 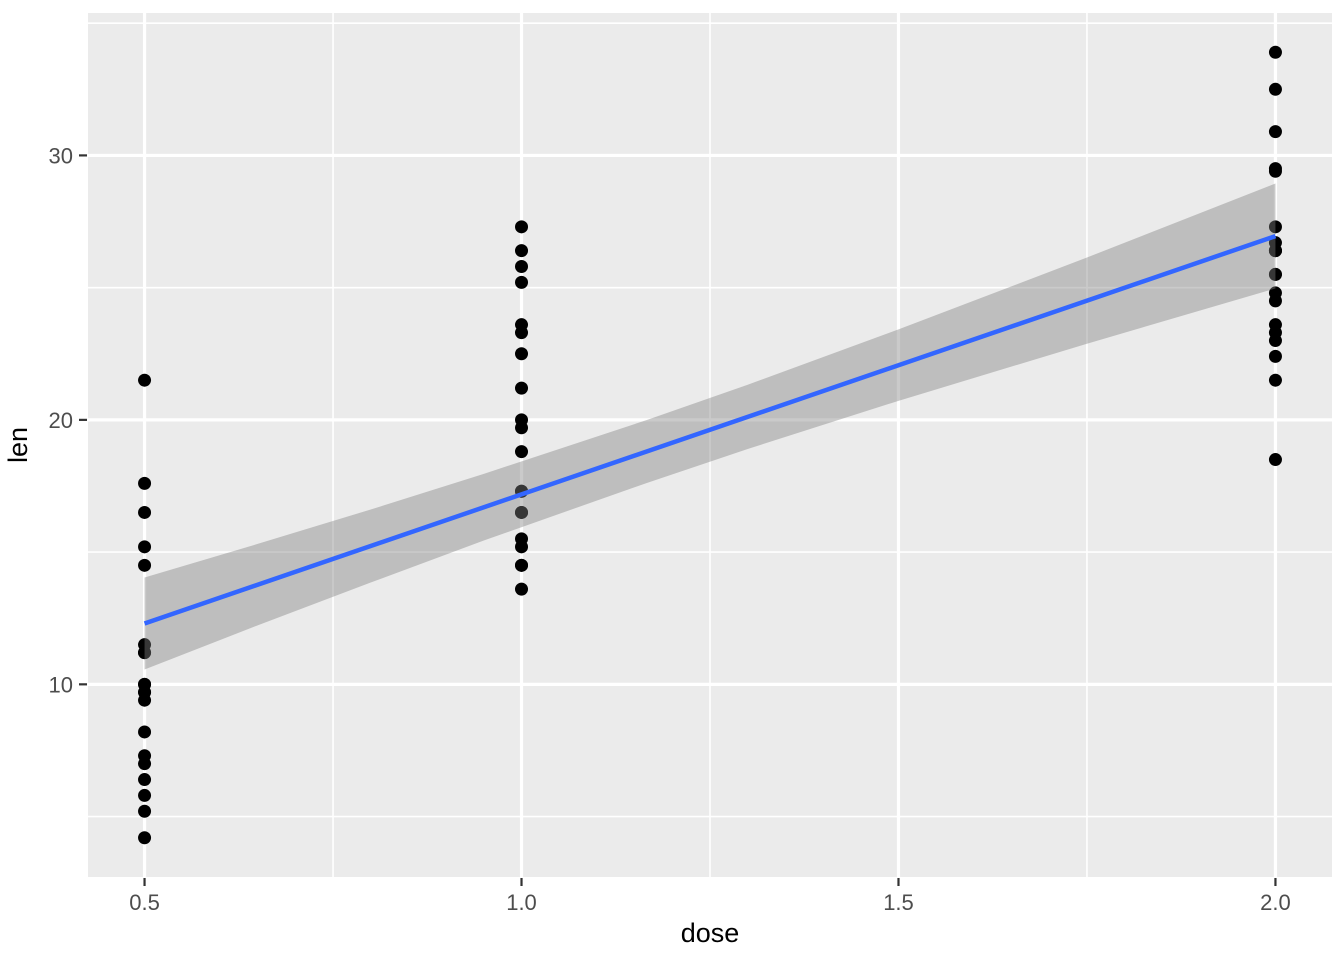 I want to click on y-axis-title: len, so click(x=18, y=445).